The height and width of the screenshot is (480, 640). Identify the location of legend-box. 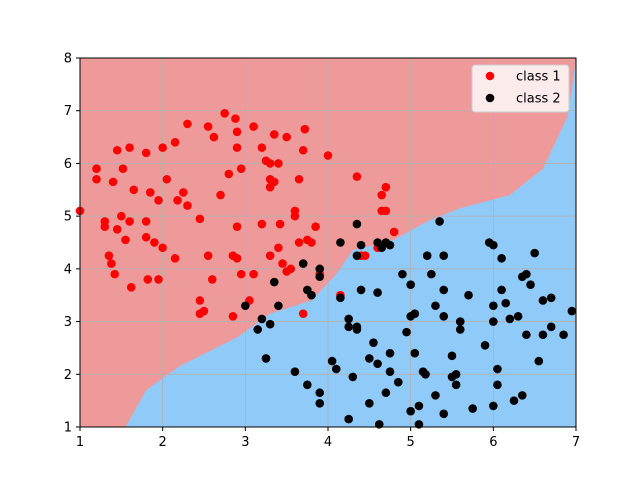
(520, 88).